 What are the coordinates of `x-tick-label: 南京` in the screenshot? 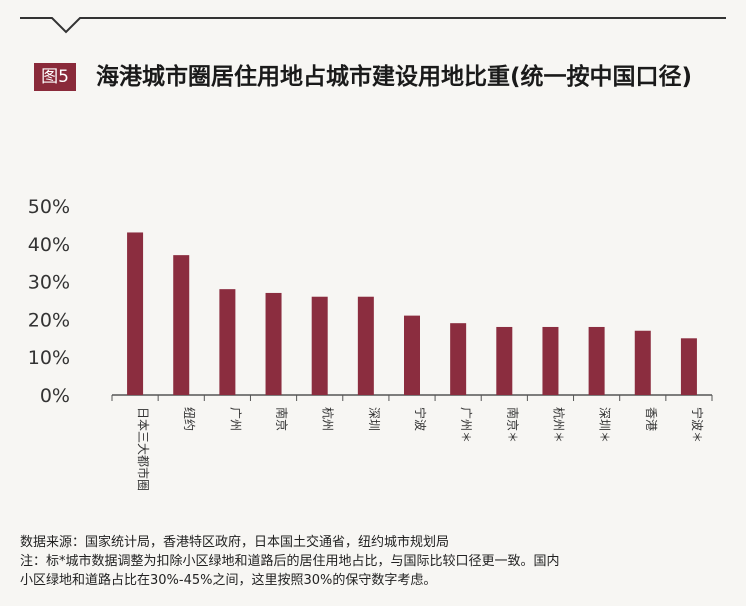 It's located at (282, 419).